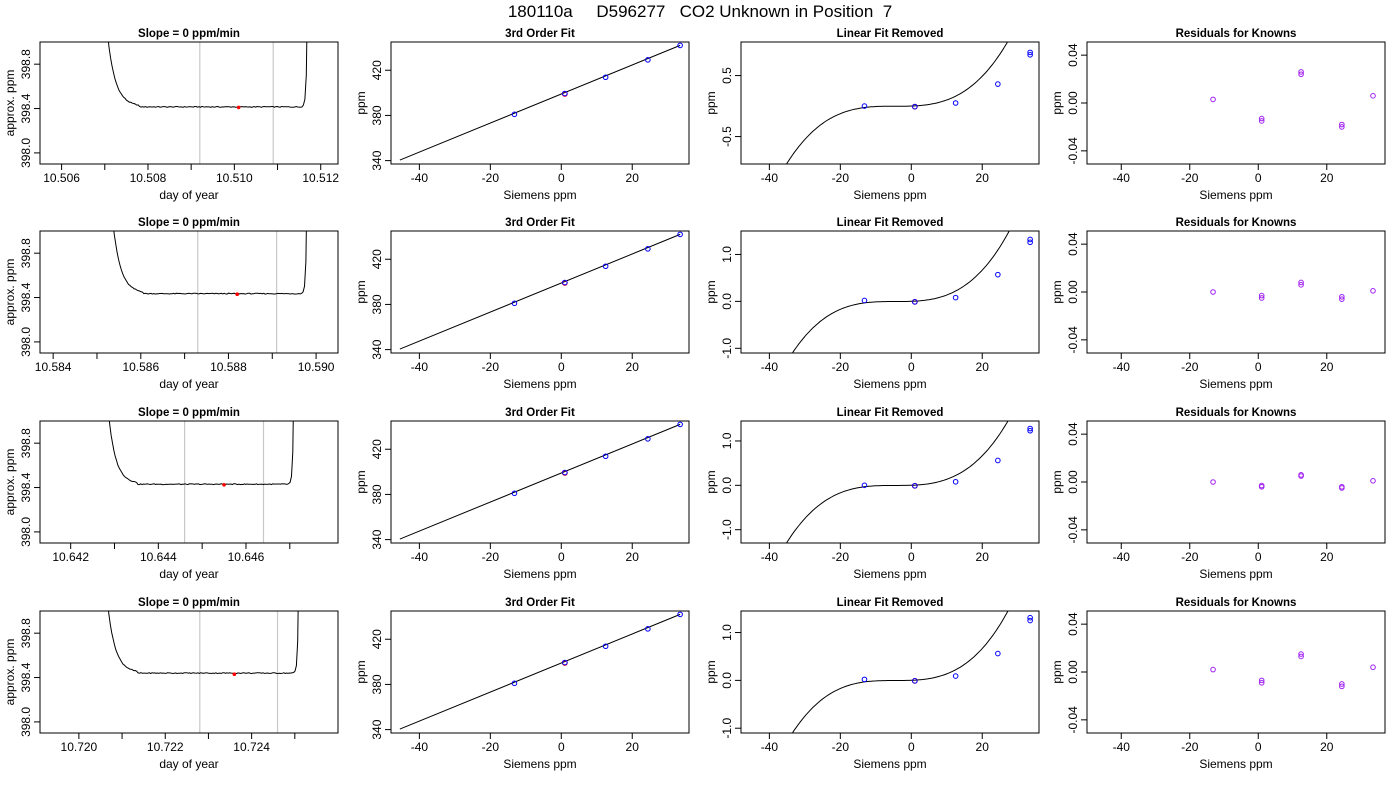 The image size is (1400, 800). I want to click on y-tick-label: 0.0, so click(727, 680).